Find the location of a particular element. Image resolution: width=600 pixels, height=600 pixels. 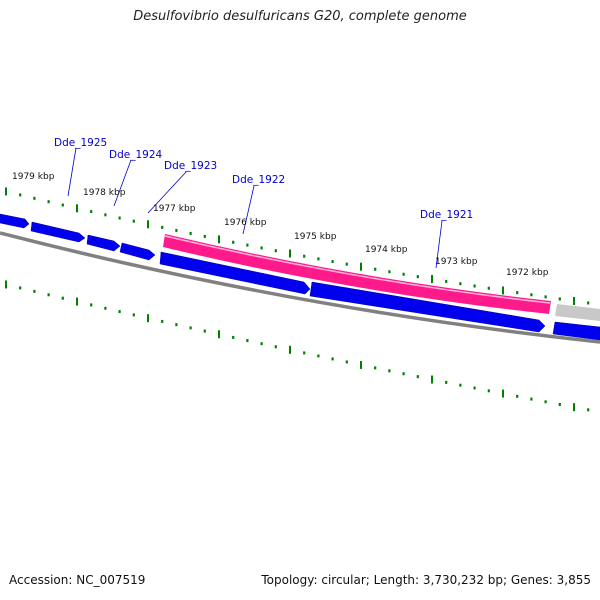

ruler-label: 1978 kbp is located at coordinates (104, 193).